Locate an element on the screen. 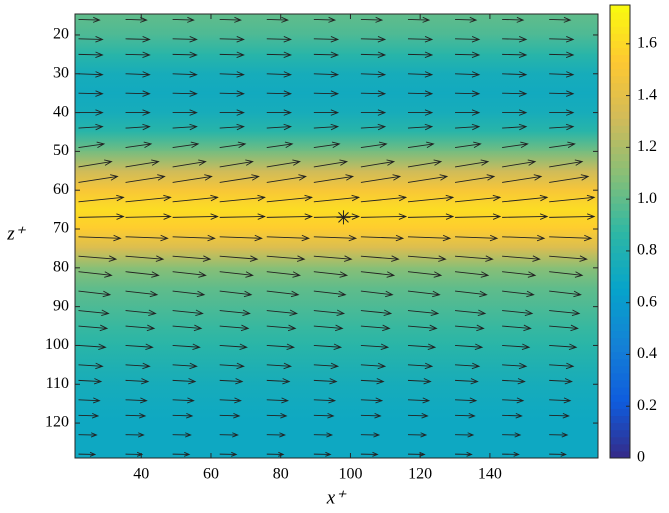 The height and width of the screenshot is (513, 669). x-tick-label: 120 is located at coordinates (420, 474).